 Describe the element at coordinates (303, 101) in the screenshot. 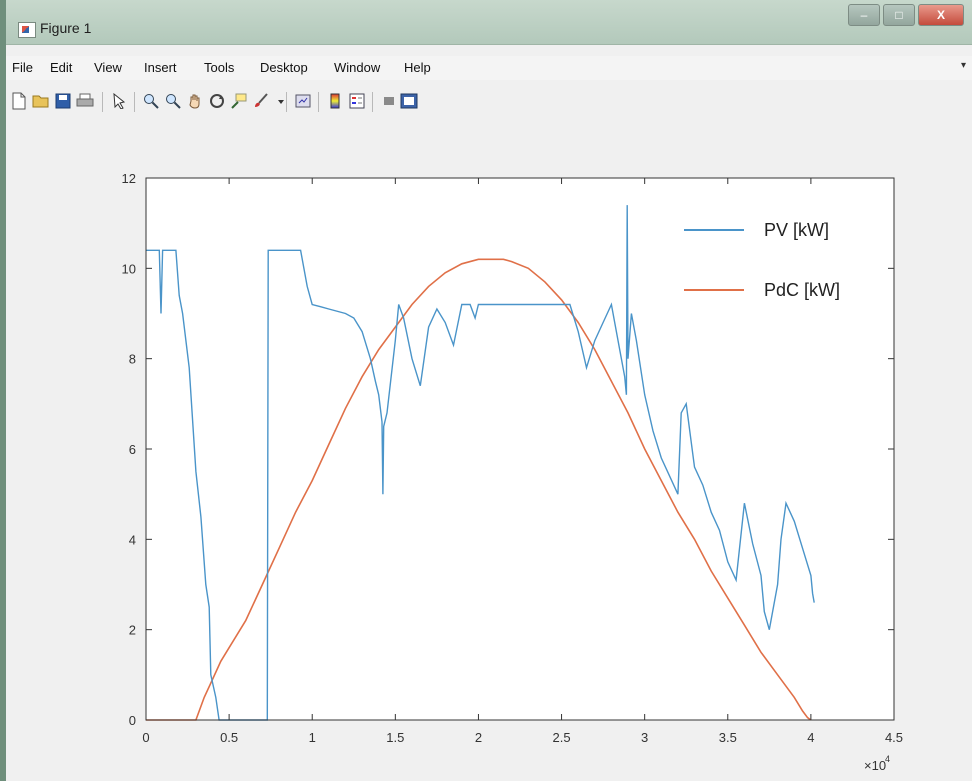

I see `link-plot-icon` at that location.